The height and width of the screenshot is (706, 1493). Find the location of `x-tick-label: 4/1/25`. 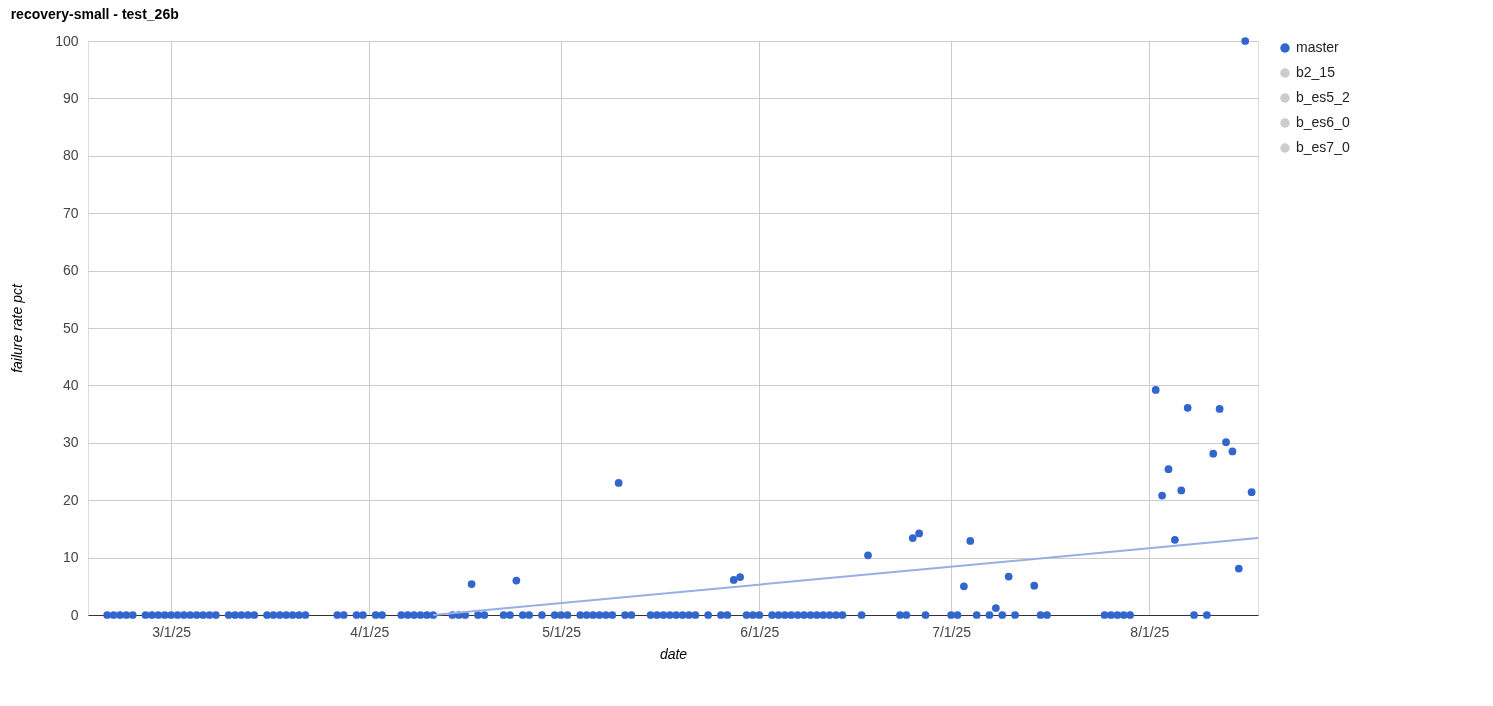

x-tick-label: 4/1/25 is located at coordinates (370, 631).